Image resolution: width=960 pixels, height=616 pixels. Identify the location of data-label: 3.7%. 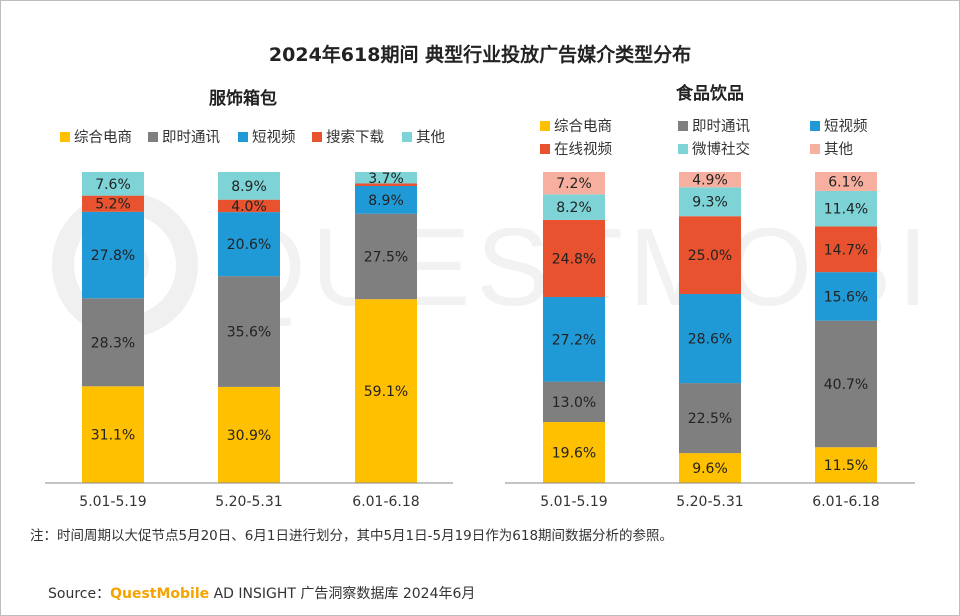
(386, 179).